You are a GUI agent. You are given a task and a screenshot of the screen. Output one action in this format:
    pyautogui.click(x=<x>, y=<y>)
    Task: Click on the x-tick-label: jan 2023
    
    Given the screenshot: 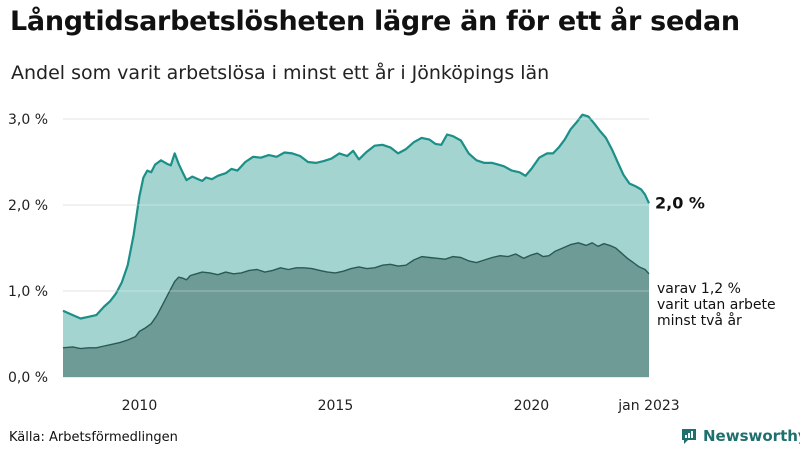 What is the action you would take?
    pyautogui.click(x=648, y=406)
    